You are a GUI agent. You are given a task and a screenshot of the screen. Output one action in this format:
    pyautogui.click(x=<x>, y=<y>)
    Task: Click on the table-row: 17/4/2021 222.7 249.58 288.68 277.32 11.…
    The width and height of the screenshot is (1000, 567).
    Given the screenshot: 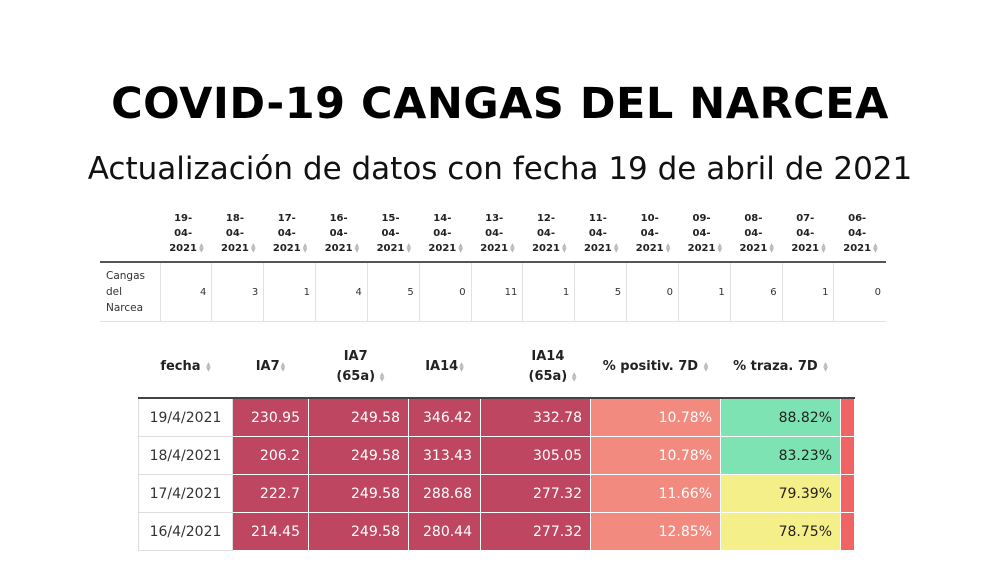 What is the action you would take?
    pyautogui.click(x=496, y=493)
    